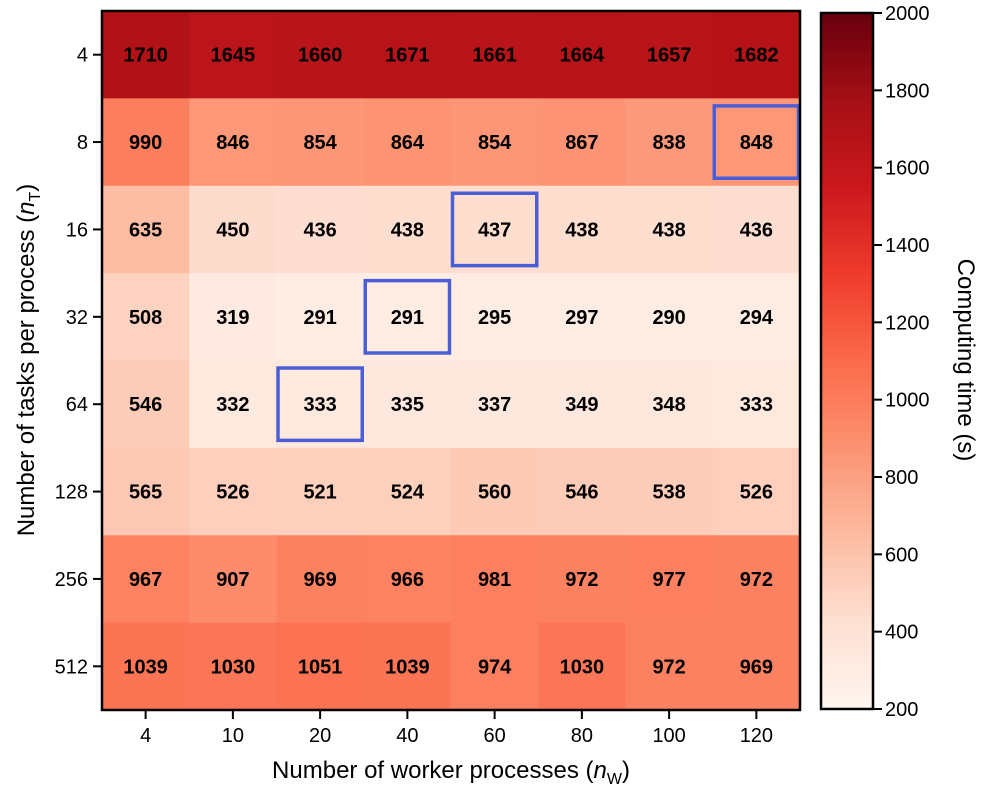 The image size is (984, 787). I want to click on cell-value-label: 546, so click(581, 493).